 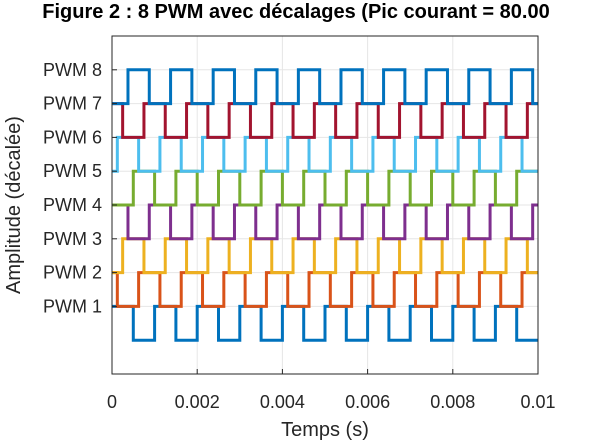 I want to click on x-tick-label: 0, so click(x=112, y=402).